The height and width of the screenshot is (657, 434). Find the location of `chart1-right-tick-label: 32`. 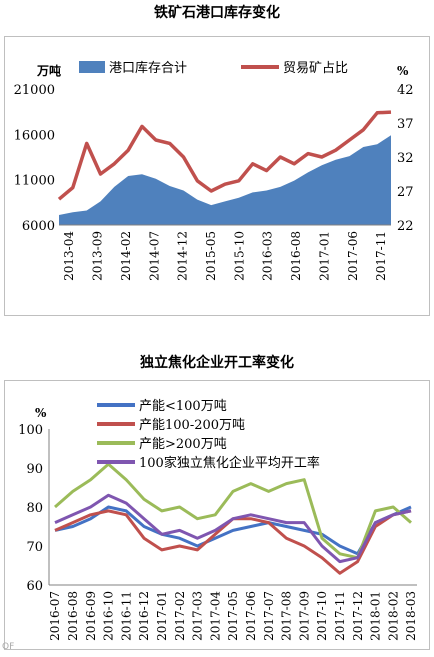

chart1-right-tick-label: 32 is located at coordinates (405, 158).